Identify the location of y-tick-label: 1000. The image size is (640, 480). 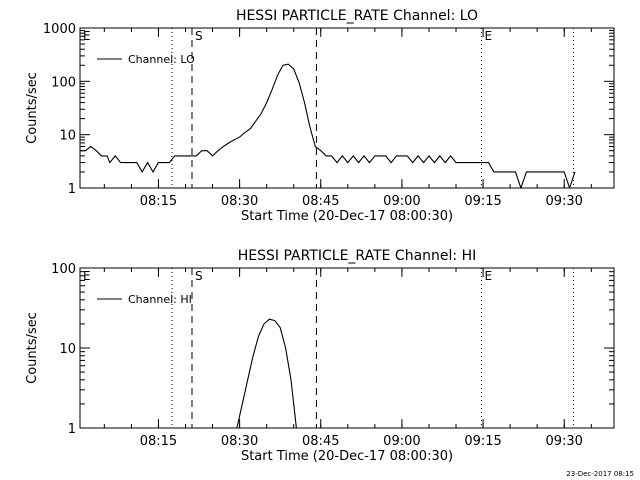
(59, 29).